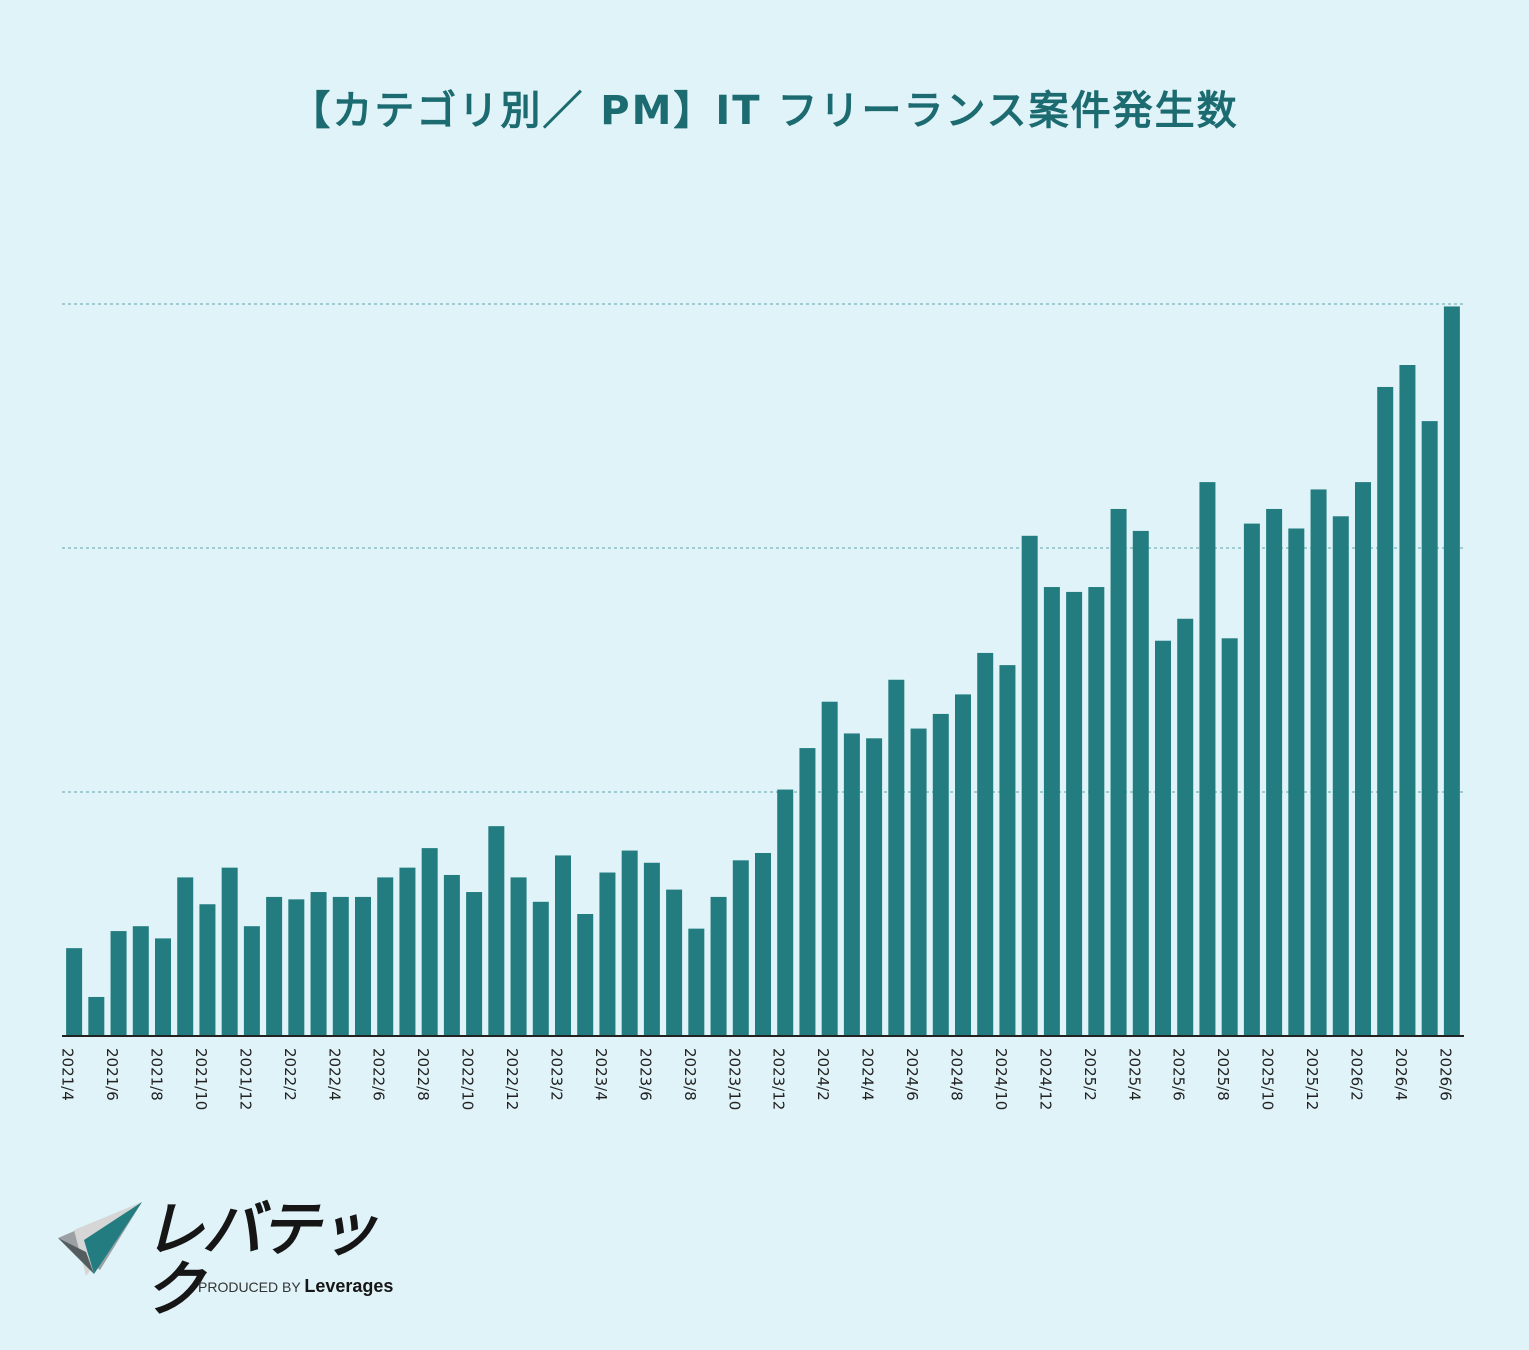  I want to click on bar-2024/6, so click(918, 882).